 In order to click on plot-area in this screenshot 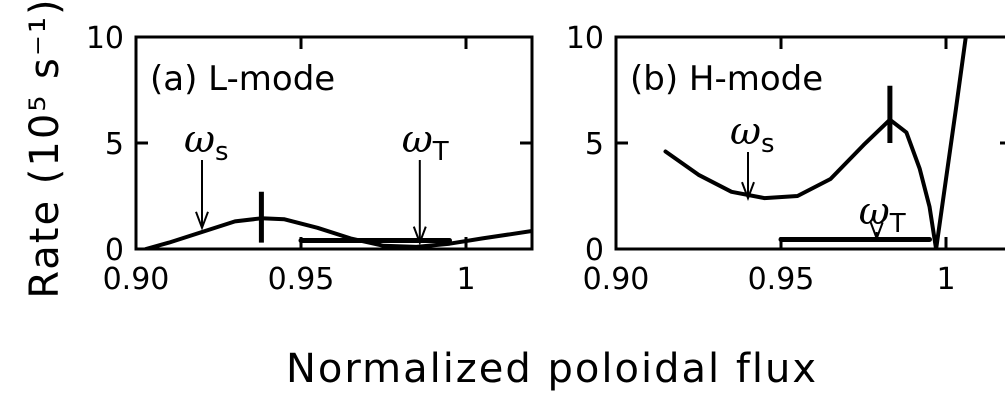, I will do `click(337, 220)`.